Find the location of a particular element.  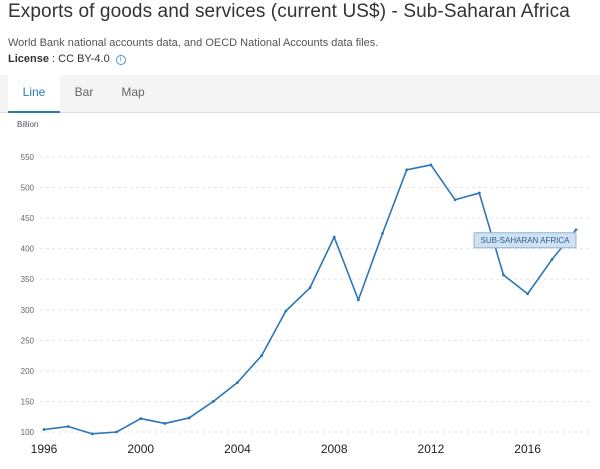

y-axis-label: Billion is located at coordinates (27, 124).